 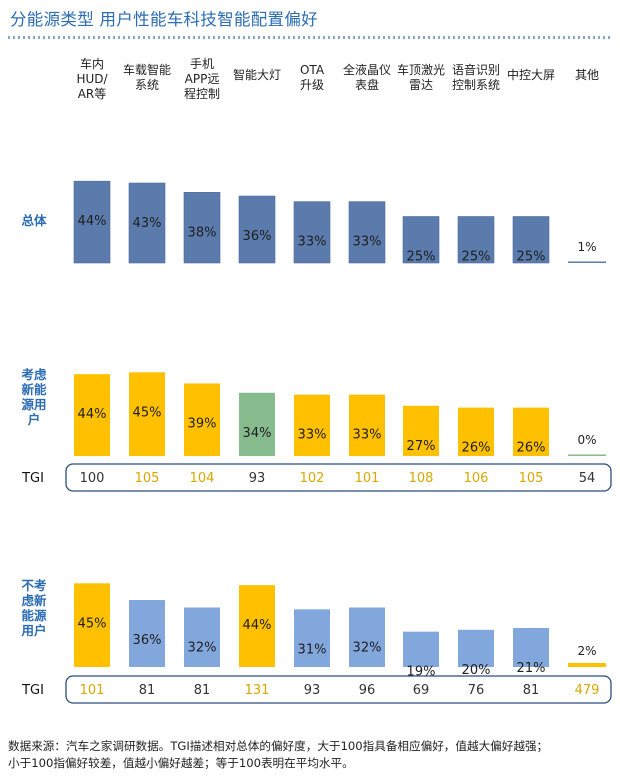 What do you see at coordinates (476, 690) in the screenshot?
I see `tgi-value-s3-c8: 76` at bounding box center [476, 690].